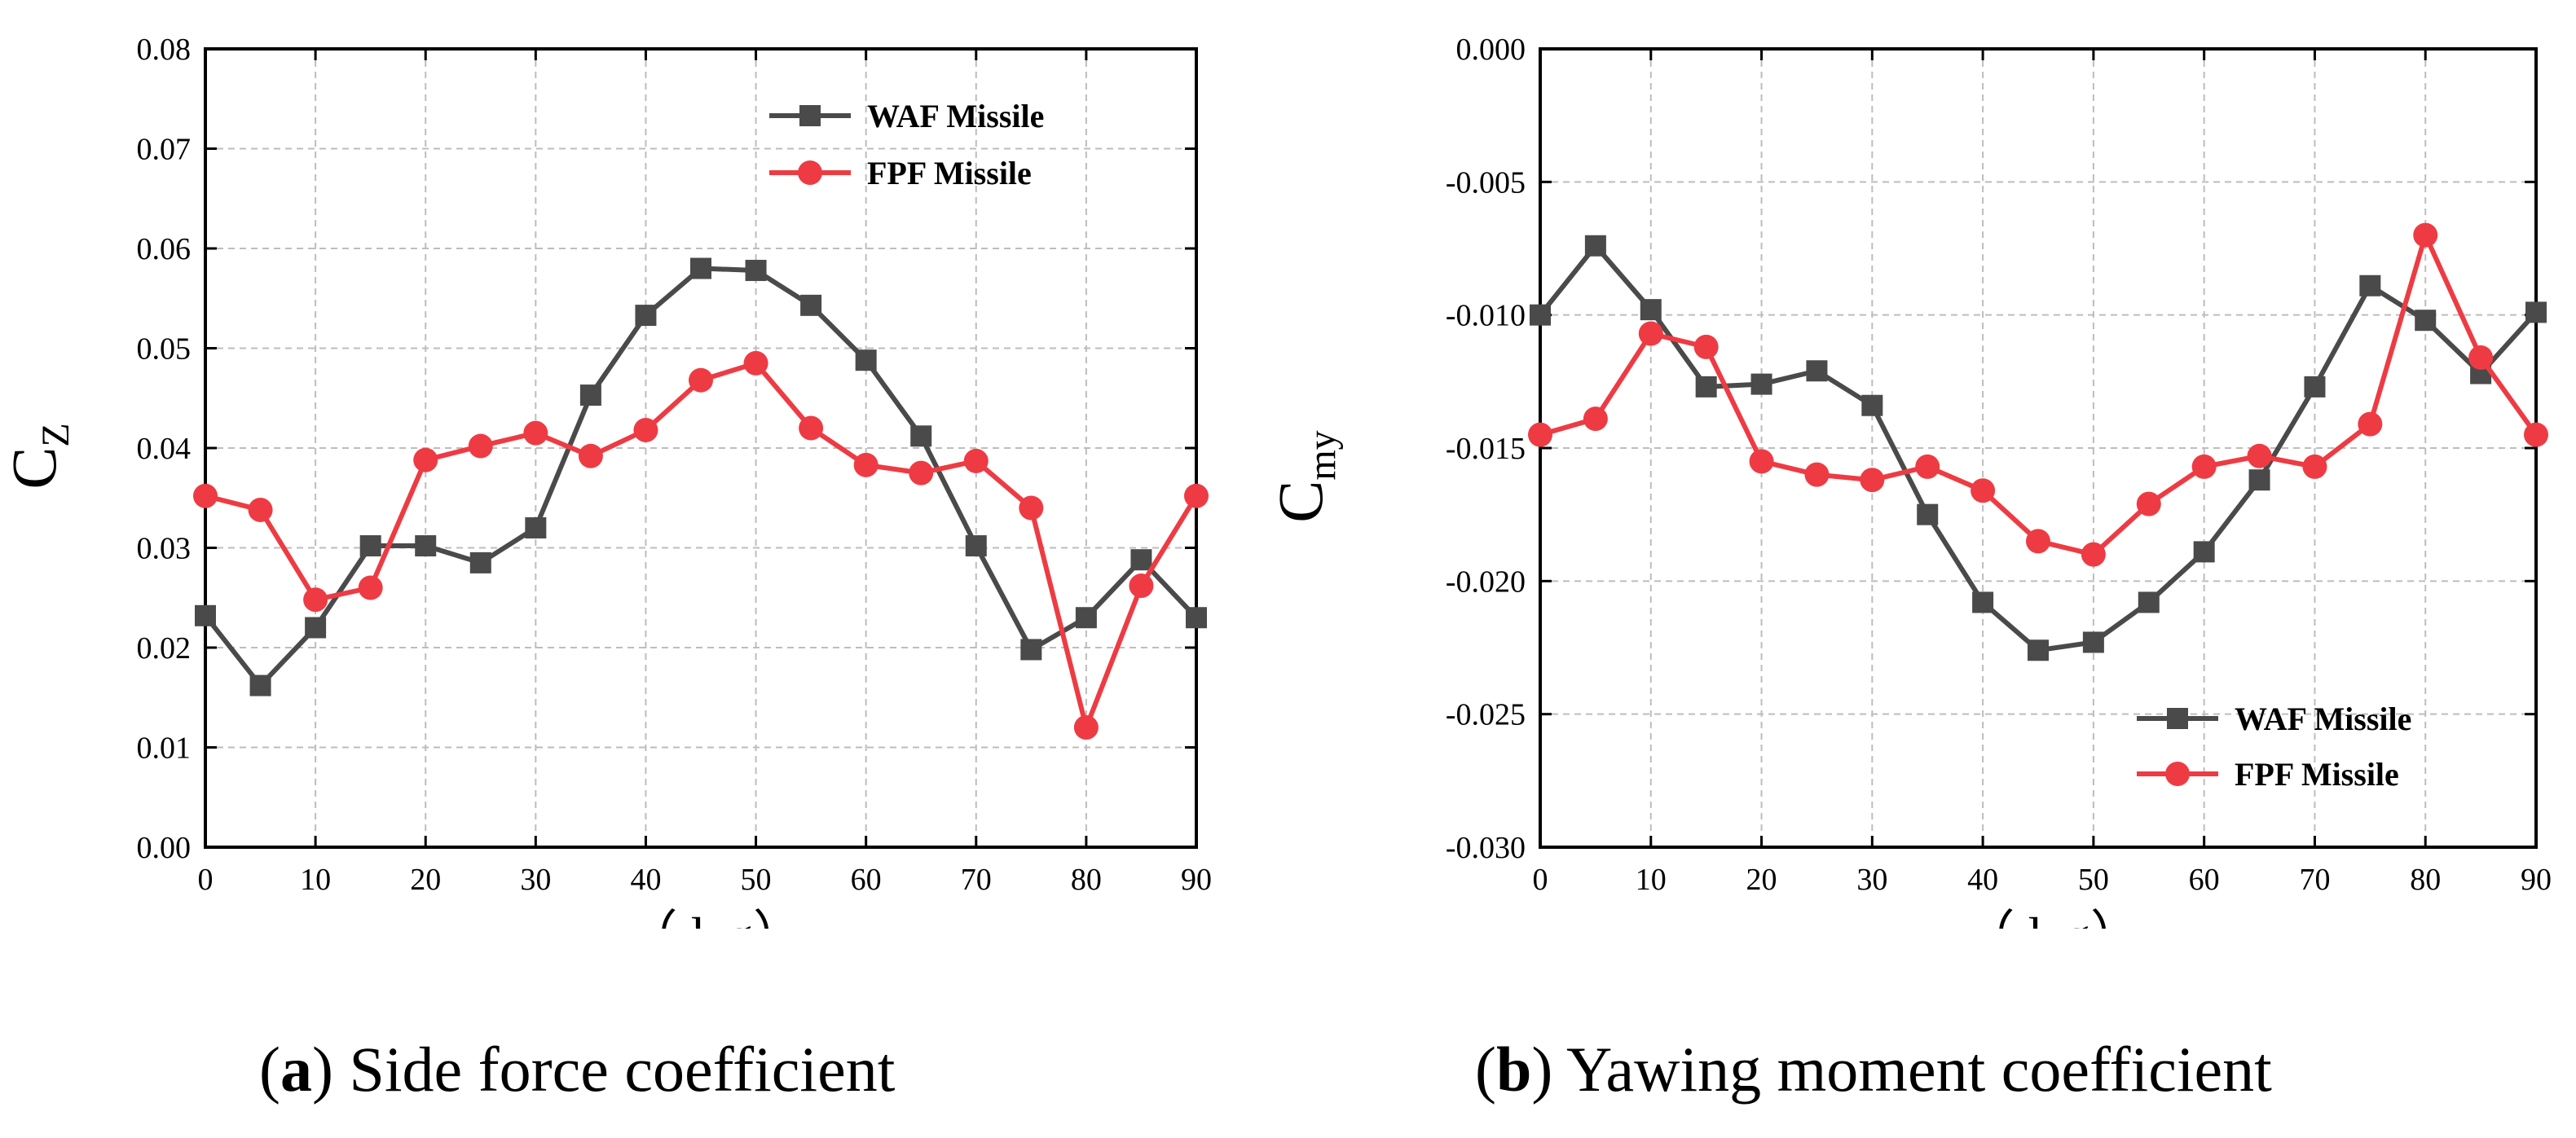  Describe the element at coordinates (2274, 747) in the screenshot. I see `legend: WAF Missile FPF Missile` at that location.